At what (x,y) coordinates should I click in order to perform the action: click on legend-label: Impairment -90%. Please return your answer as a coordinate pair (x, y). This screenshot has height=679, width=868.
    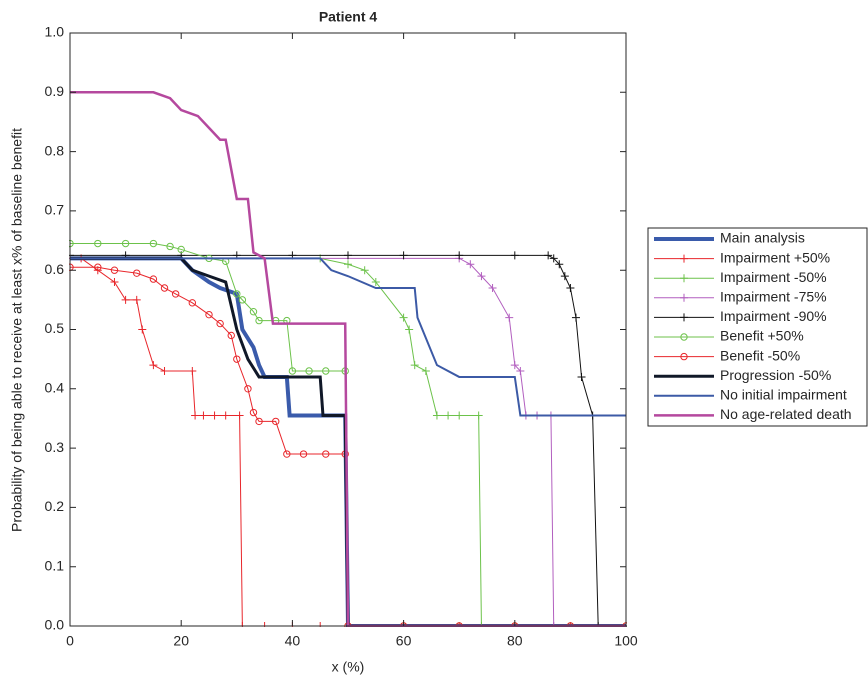
    Looking at the image, I should click on (773, 316).